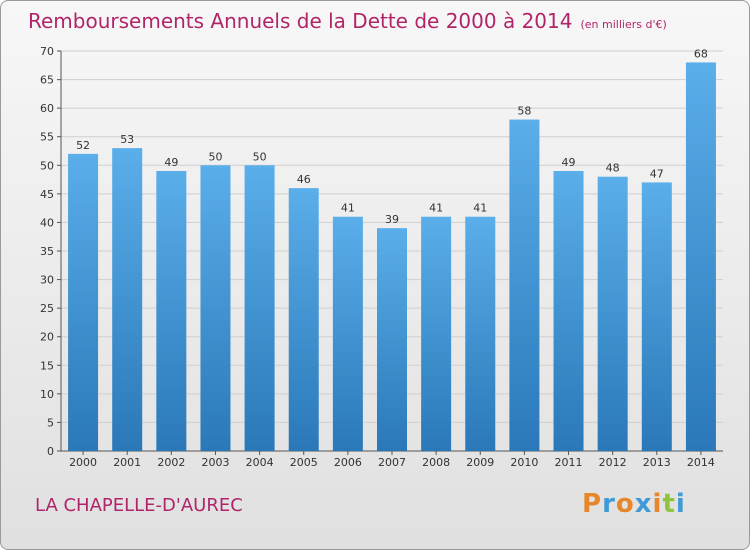 The image size is (750, 550). I want to click on x-tick-label: 2004, so click(260, 462).